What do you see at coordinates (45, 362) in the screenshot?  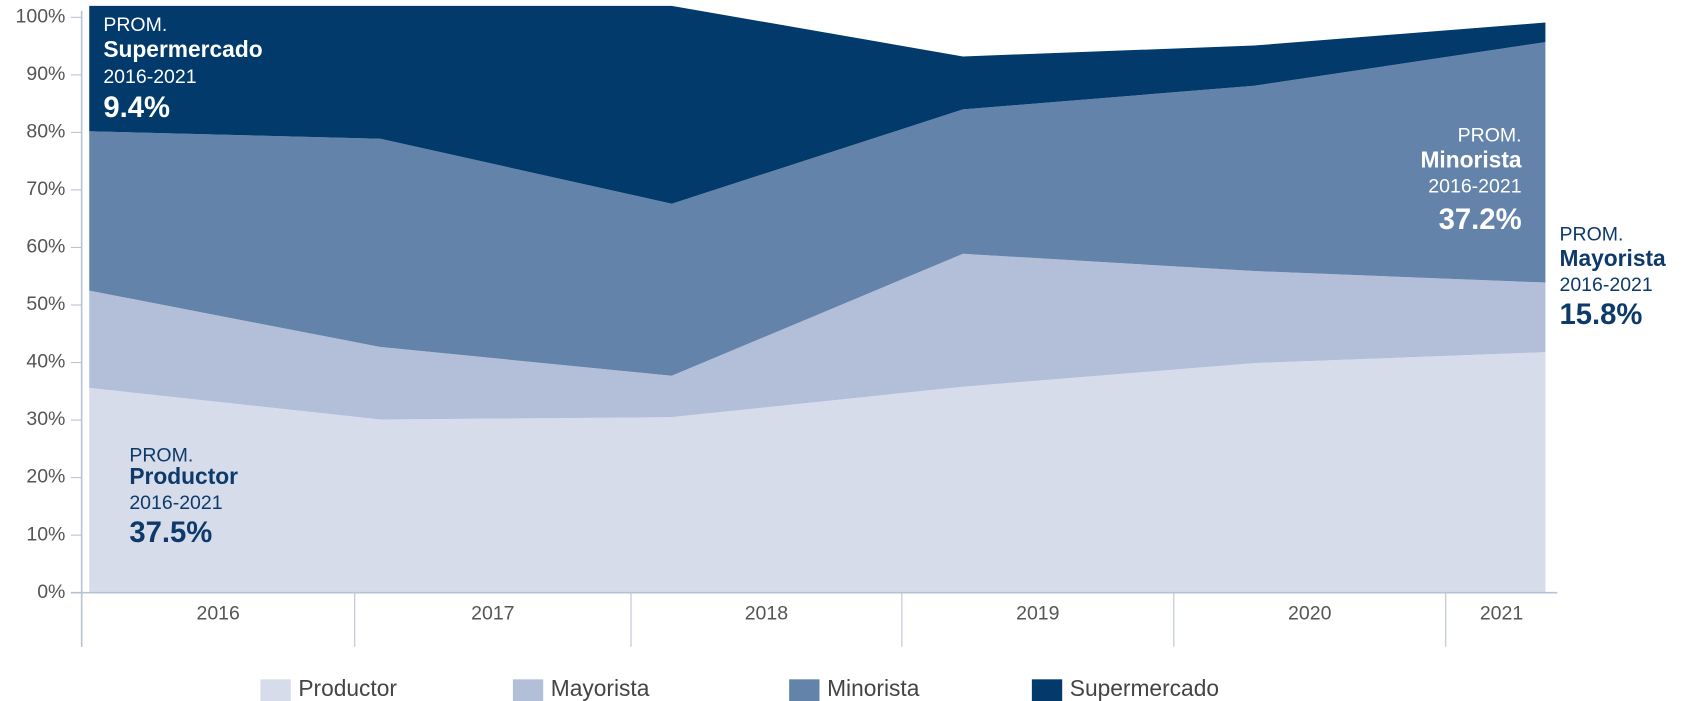 I see `y-tick-label: 40%` at bounding box center [45, 362].